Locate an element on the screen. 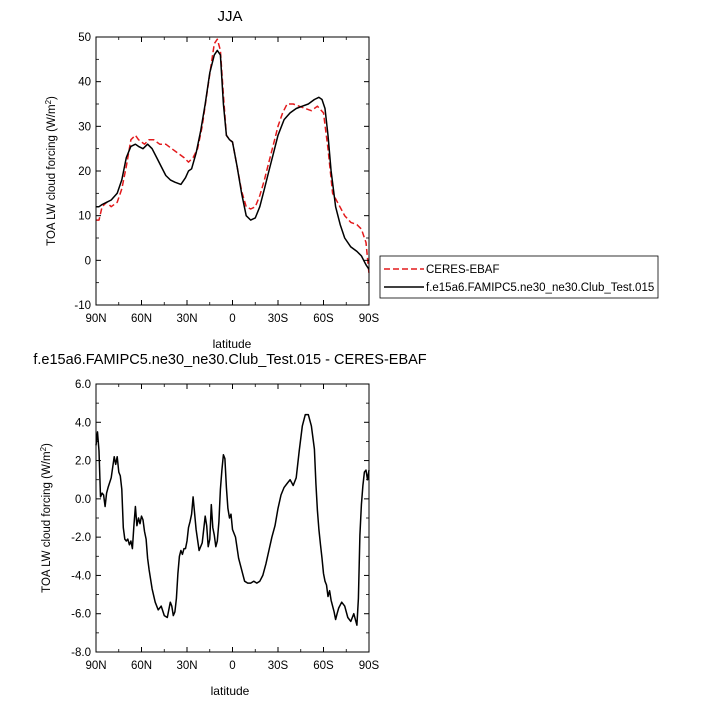  y-tick-label: 30 is located at coordinates (84, 127).